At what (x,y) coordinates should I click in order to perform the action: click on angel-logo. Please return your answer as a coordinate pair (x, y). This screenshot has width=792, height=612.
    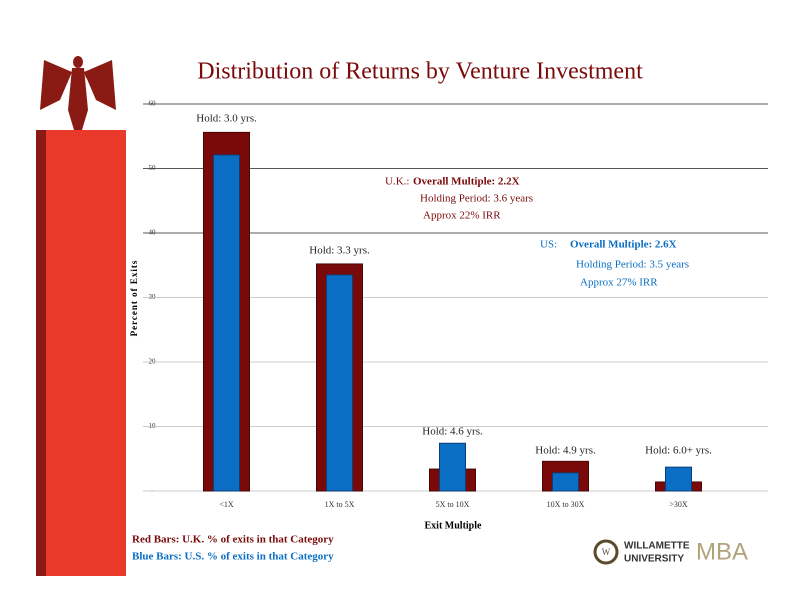
    Looking at the image, I should click on (78, 93).